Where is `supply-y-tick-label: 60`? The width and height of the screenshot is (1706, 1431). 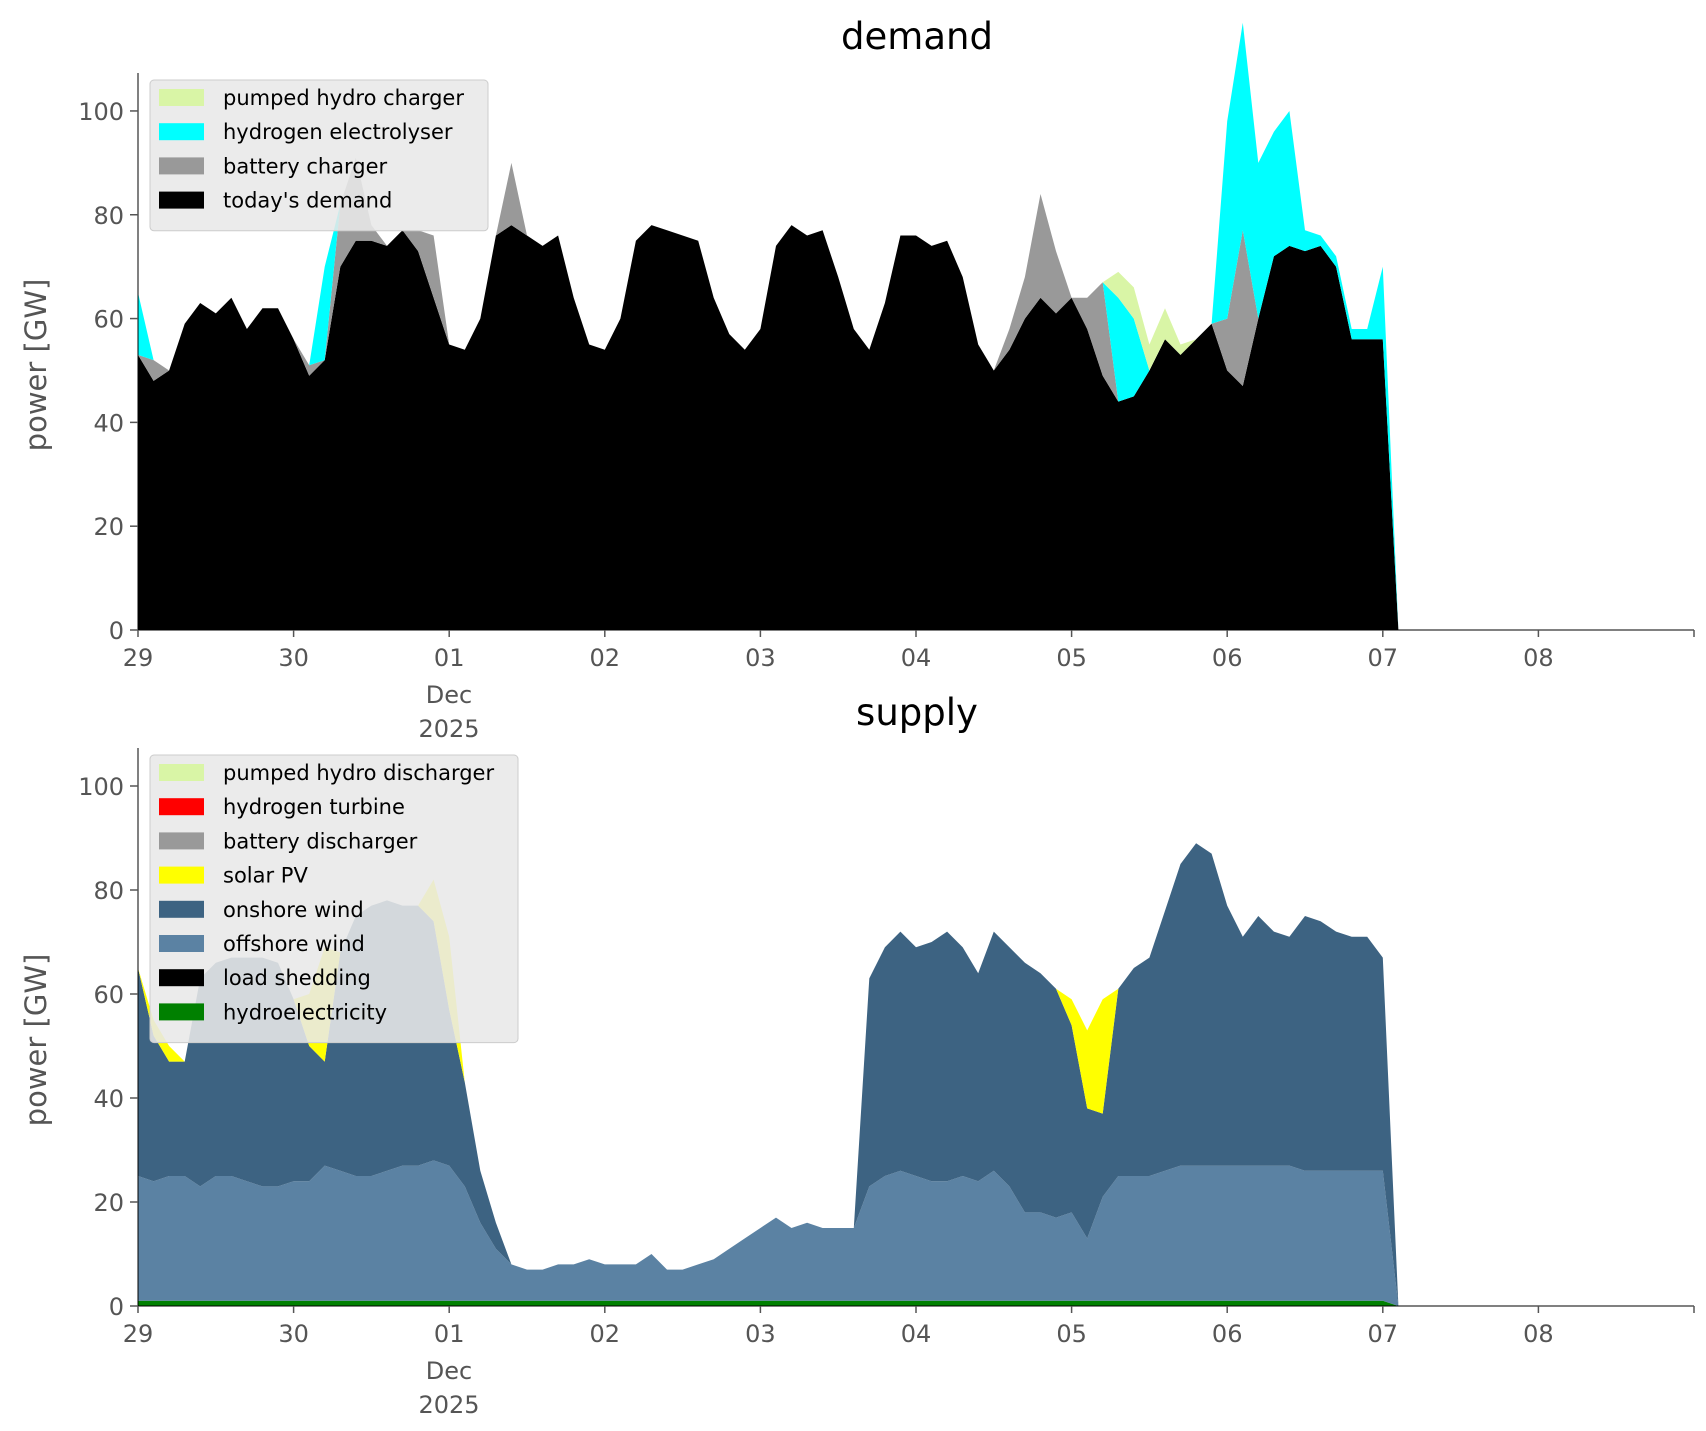
supply-y-tick-label: 60 is located at coordinates (108, 995).